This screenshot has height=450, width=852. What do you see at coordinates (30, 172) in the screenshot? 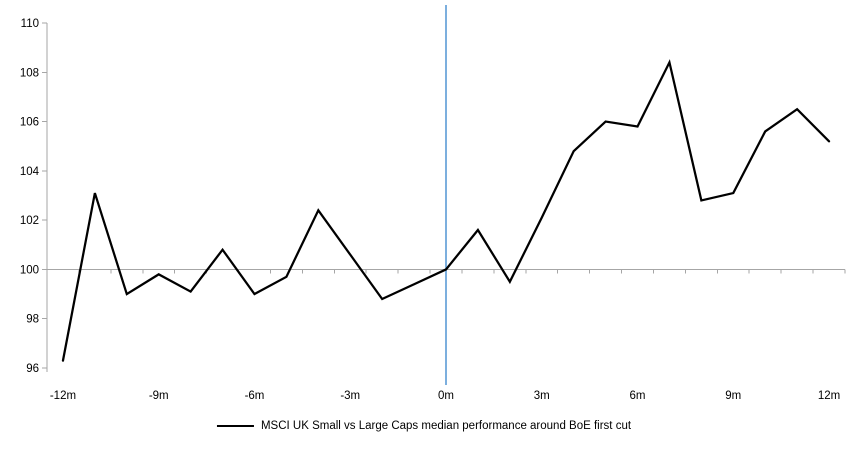
I see `y-axis-label: 104` at bounding box center [30, 172].